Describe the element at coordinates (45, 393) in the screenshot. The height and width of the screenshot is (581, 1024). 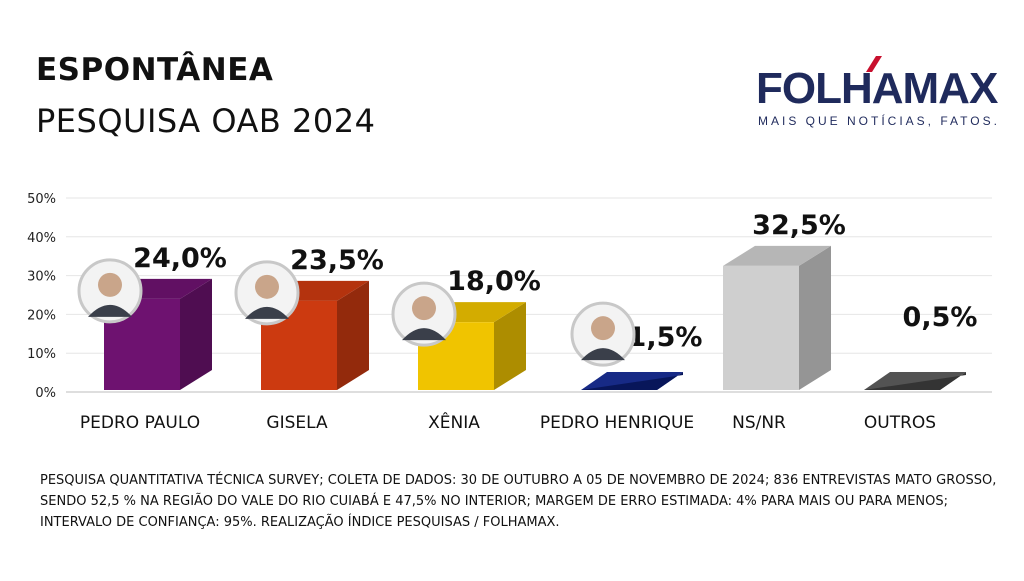
I see `y-tick-label: 0%` at that location.